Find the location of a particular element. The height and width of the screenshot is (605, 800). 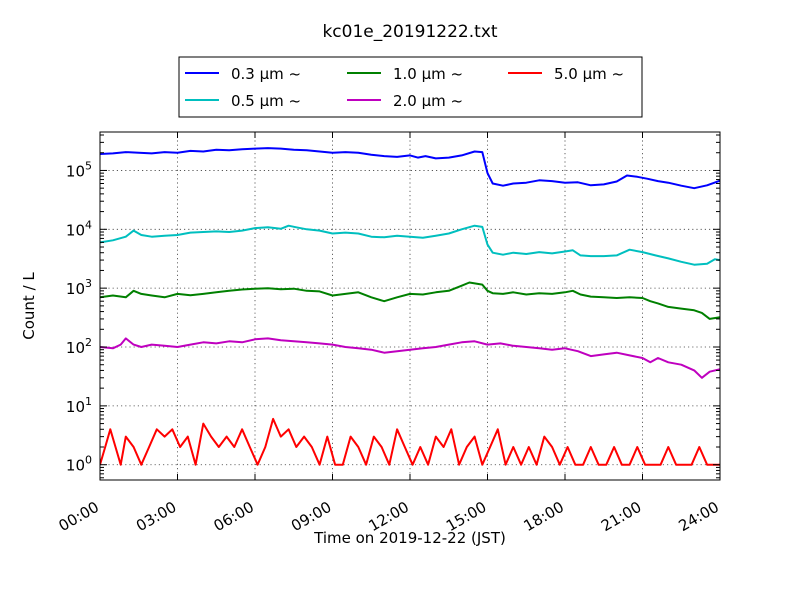

y-tick-label: 10¹ is located at coordinates (79, 405).